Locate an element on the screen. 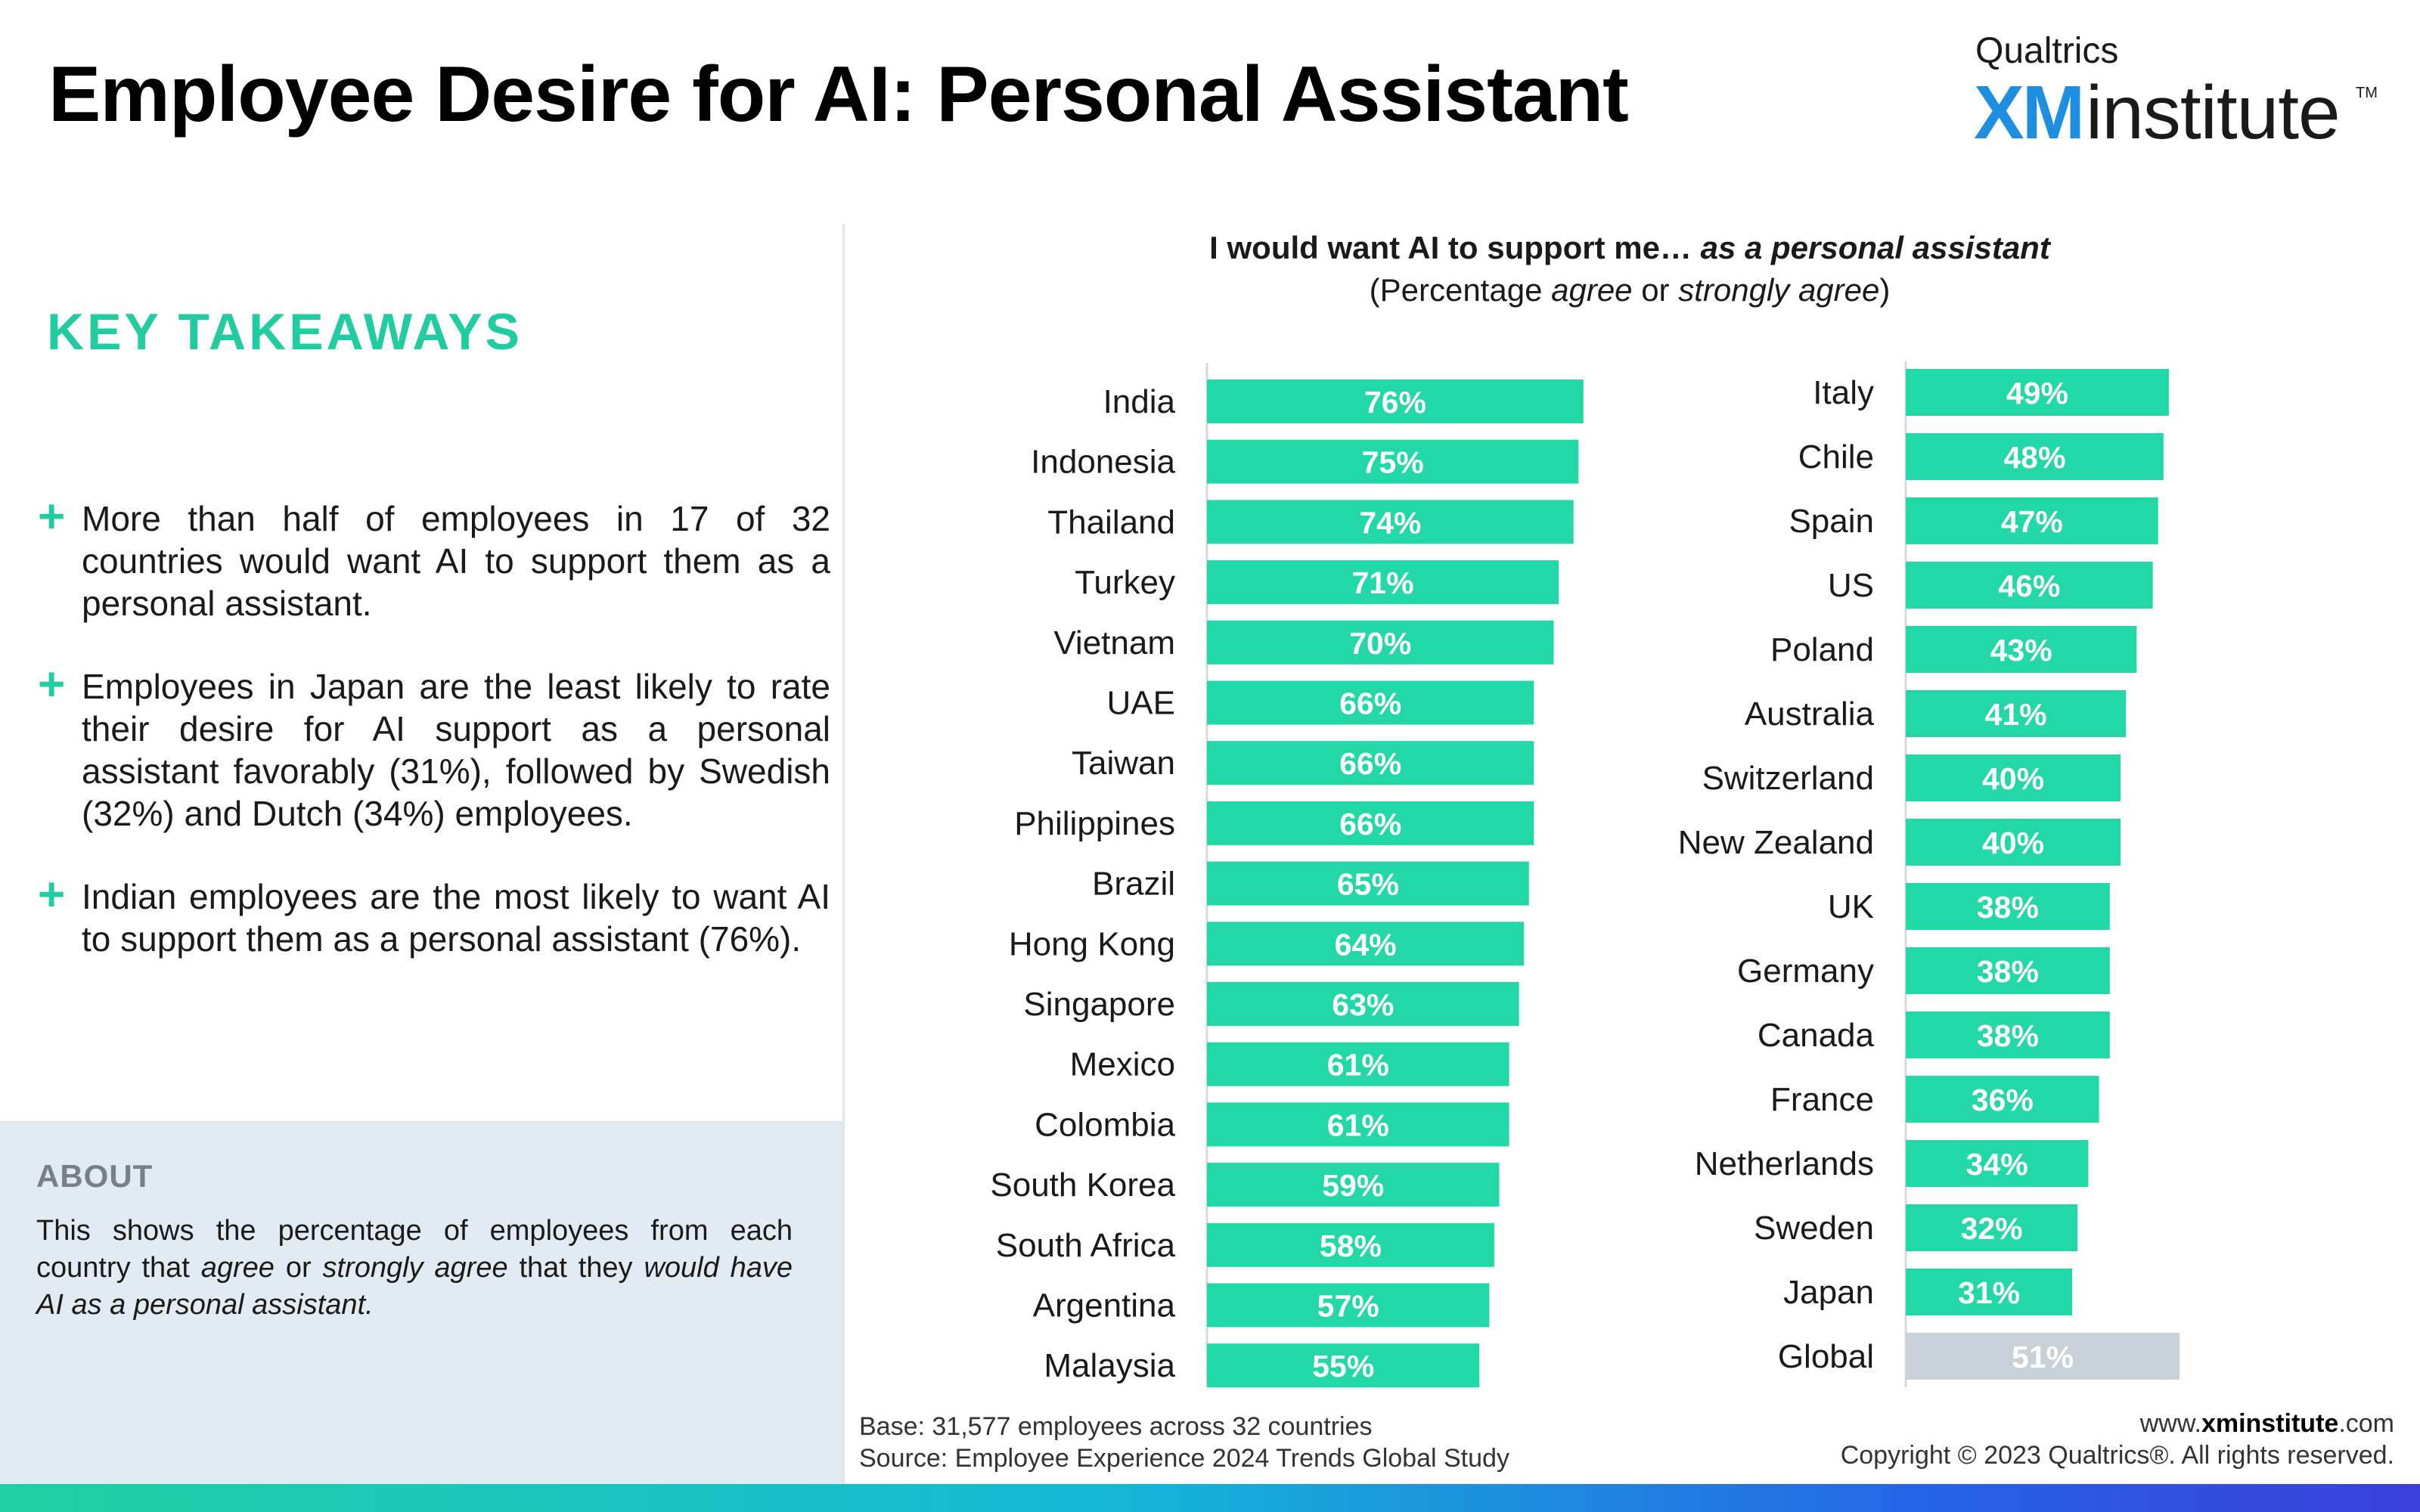  data-label: 31% is located at coordinates (1989, 1292).